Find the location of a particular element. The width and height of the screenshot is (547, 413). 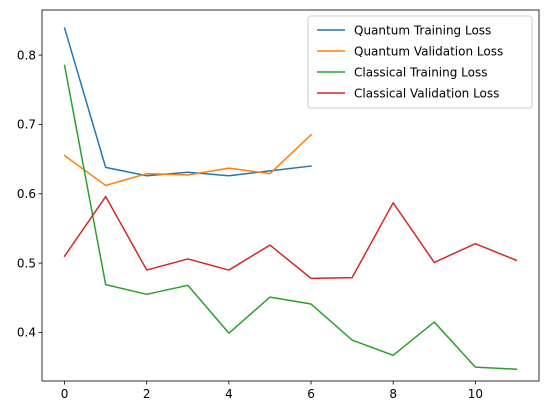

legend-label-1: Quantum Validation Loss is located at coordinates (428, 51).